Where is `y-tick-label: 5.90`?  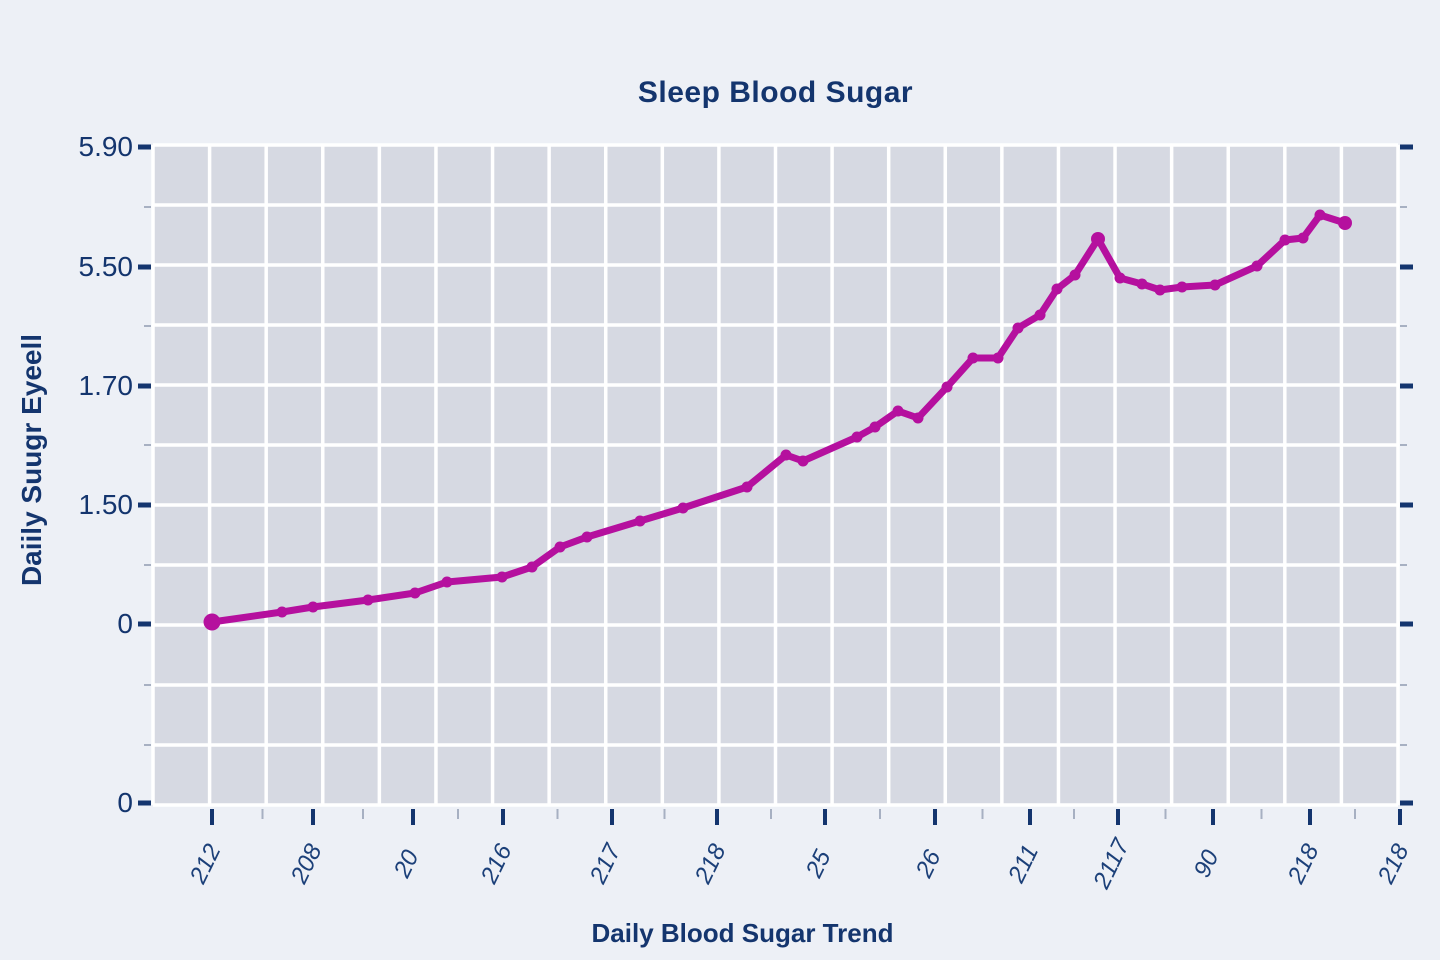
y-tick-label: 5.90 is located at coordinates (106, 146).